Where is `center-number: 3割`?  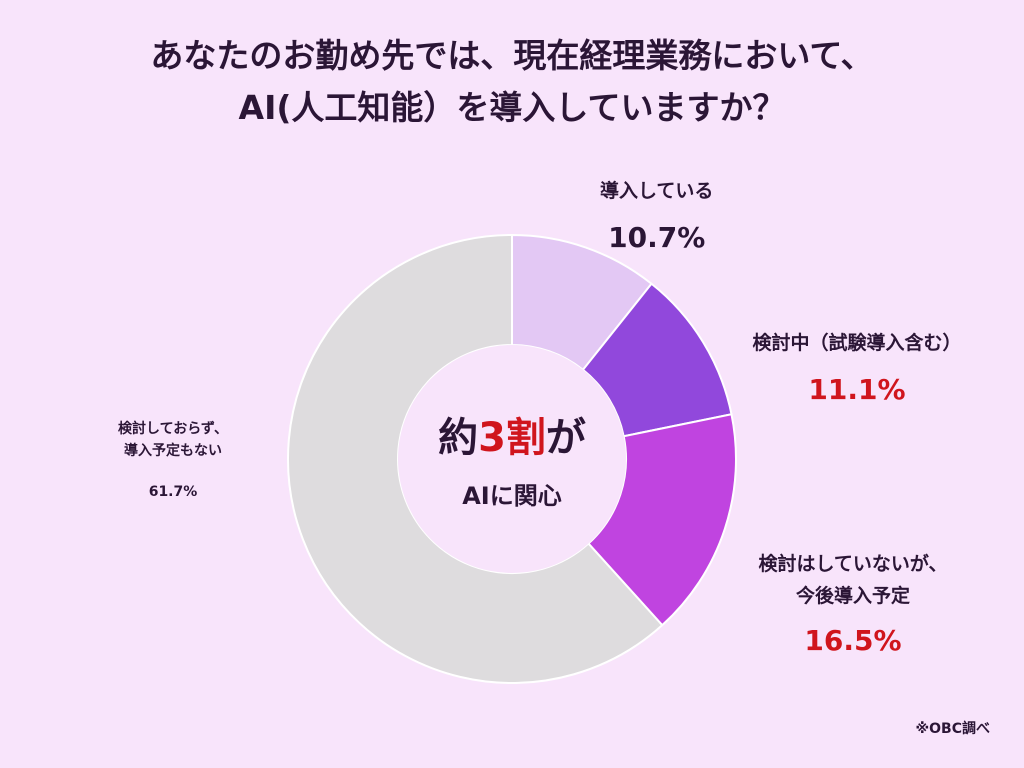 center-number: 3割 is located at coordinates (512, 438).